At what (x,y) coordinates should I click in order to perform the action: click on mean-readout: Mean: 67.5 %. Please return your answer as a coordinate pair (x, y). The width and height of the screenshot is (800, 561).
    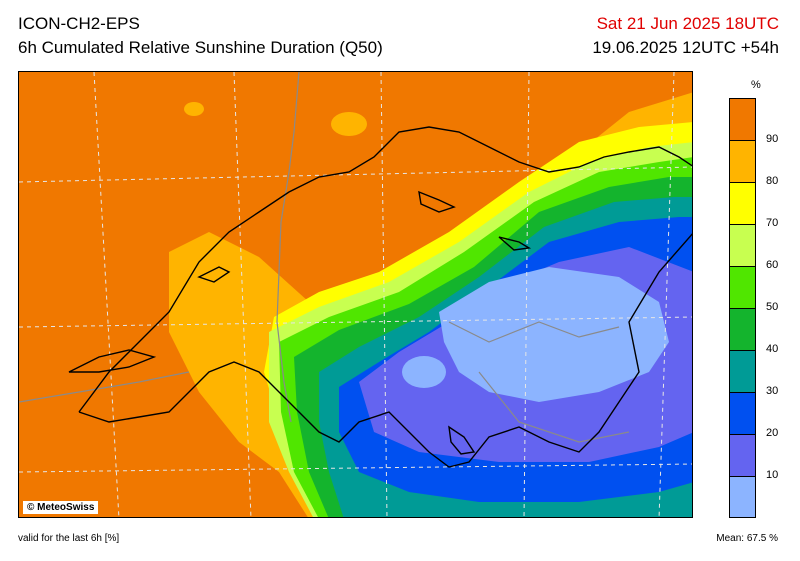
    Looking at the image, I should click on (747, 538).